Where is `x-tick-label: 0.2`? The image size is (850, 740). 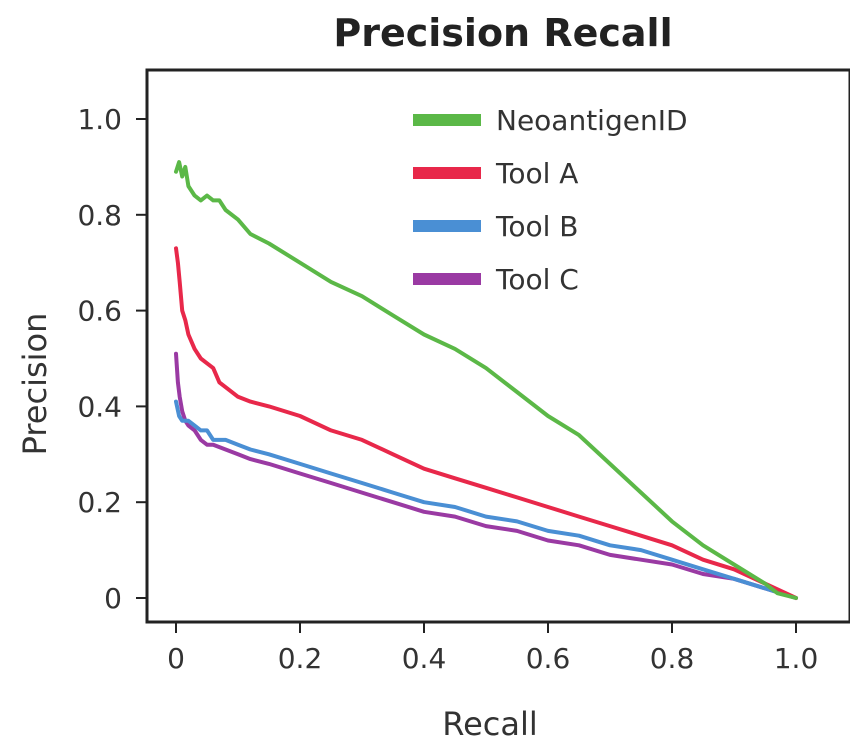 x-tick-label: 0.2 is located at coordinates (300, 658).